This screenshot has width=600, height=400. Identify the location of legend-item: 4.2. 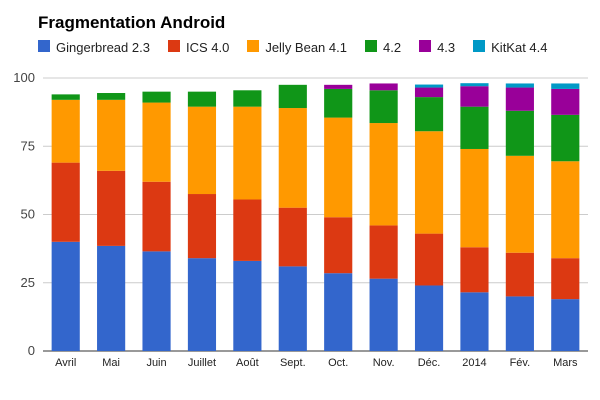
(383, 47).